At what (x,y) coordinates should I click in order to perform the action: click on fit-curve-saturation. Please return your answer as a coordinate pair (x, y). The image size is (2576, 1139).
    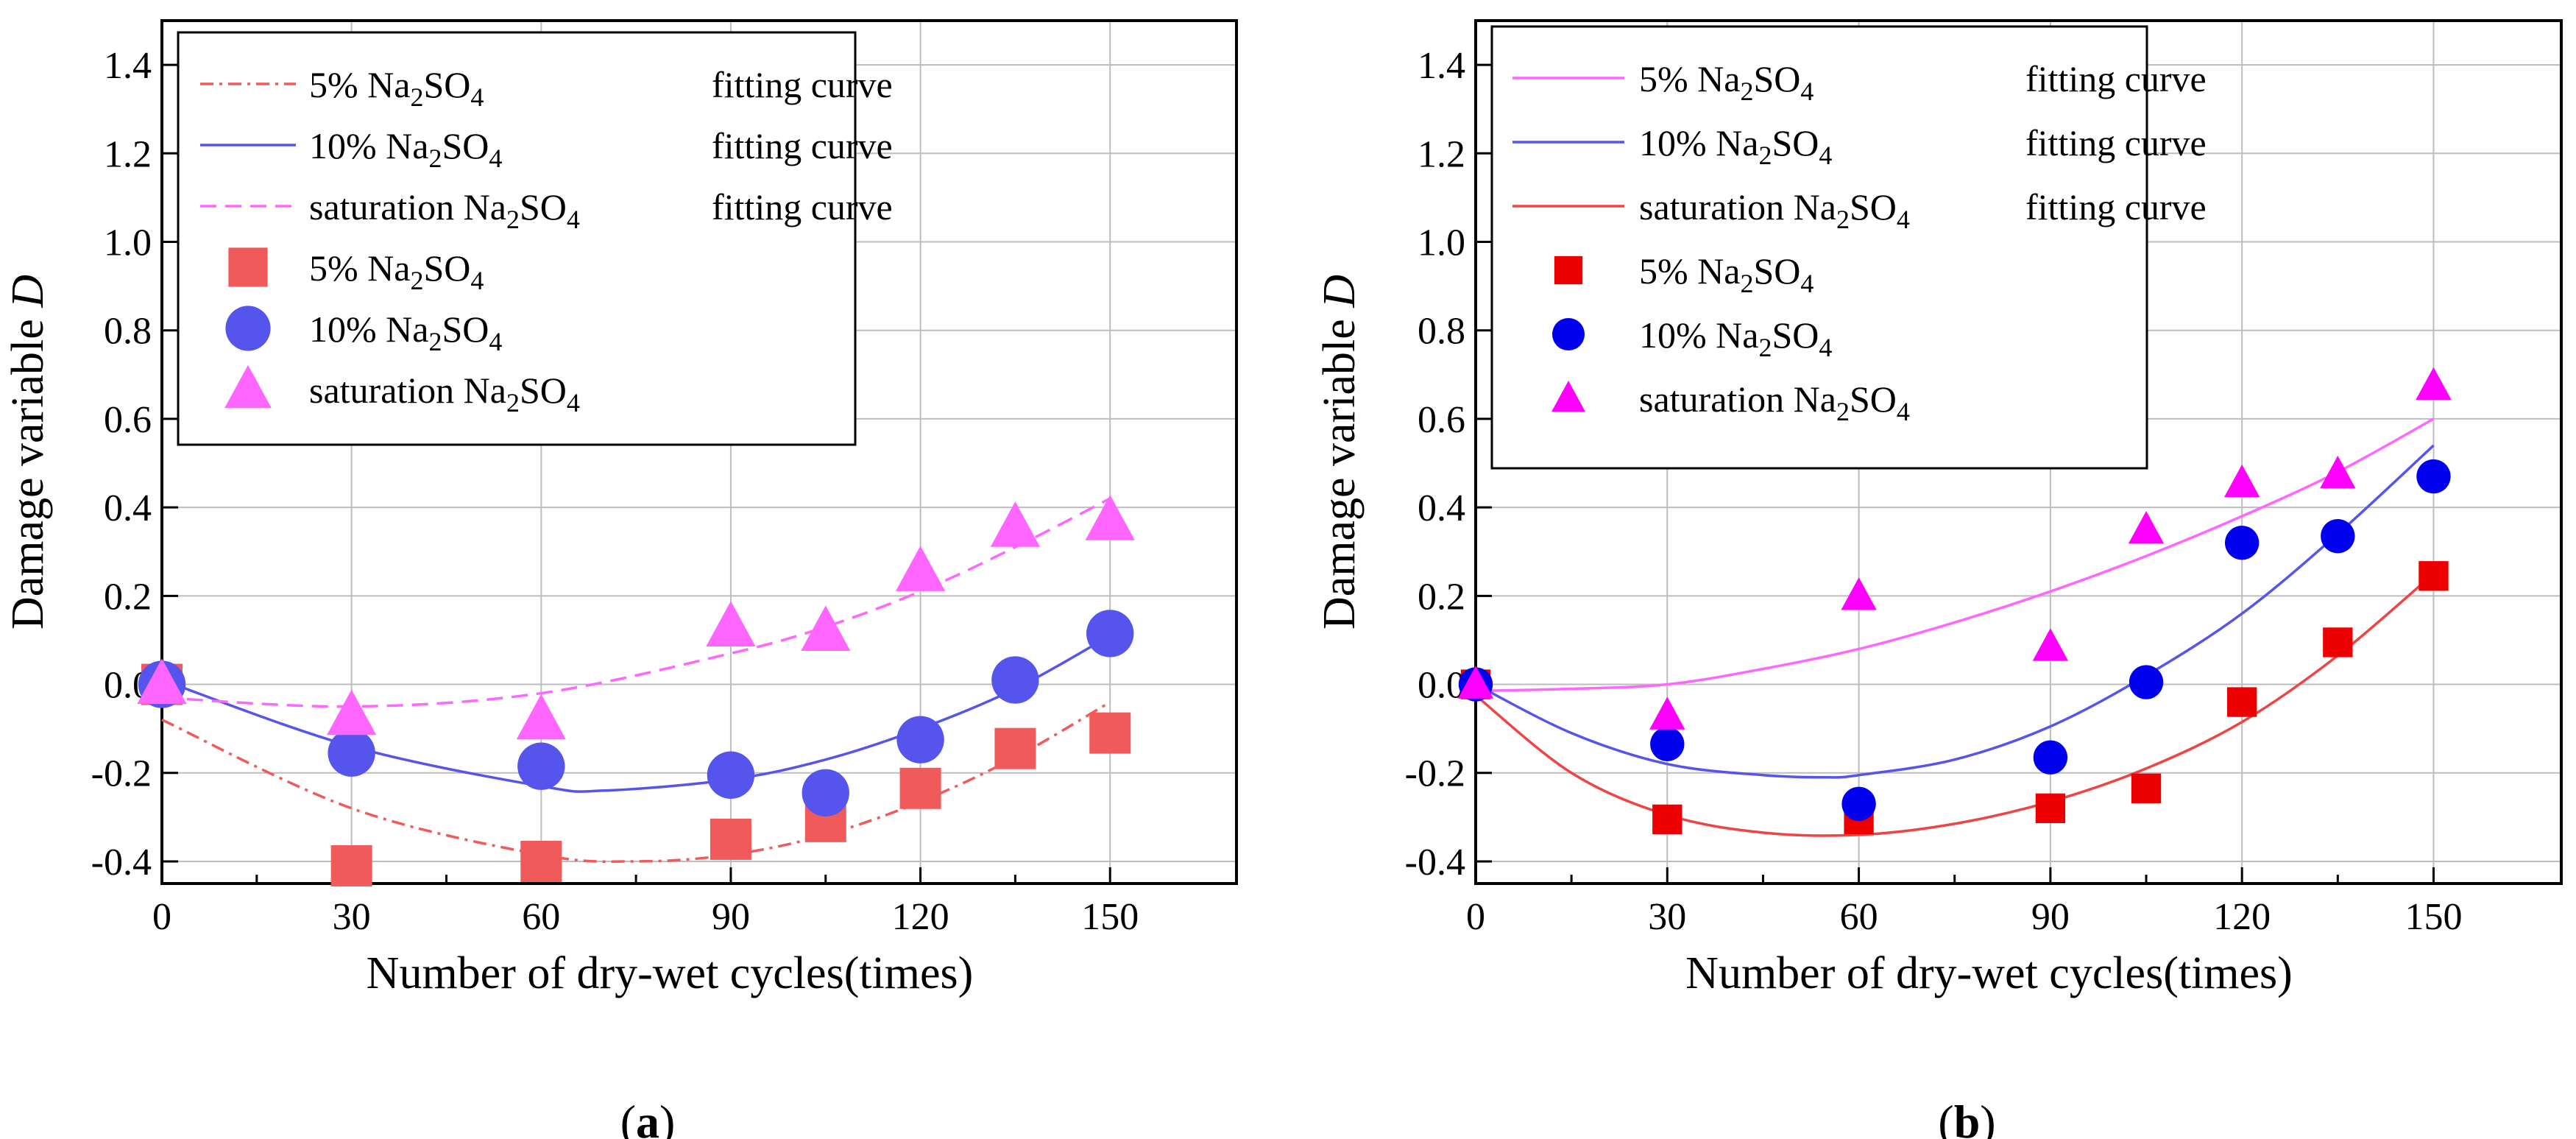
    Looking at the image, I should click on (636, 602).